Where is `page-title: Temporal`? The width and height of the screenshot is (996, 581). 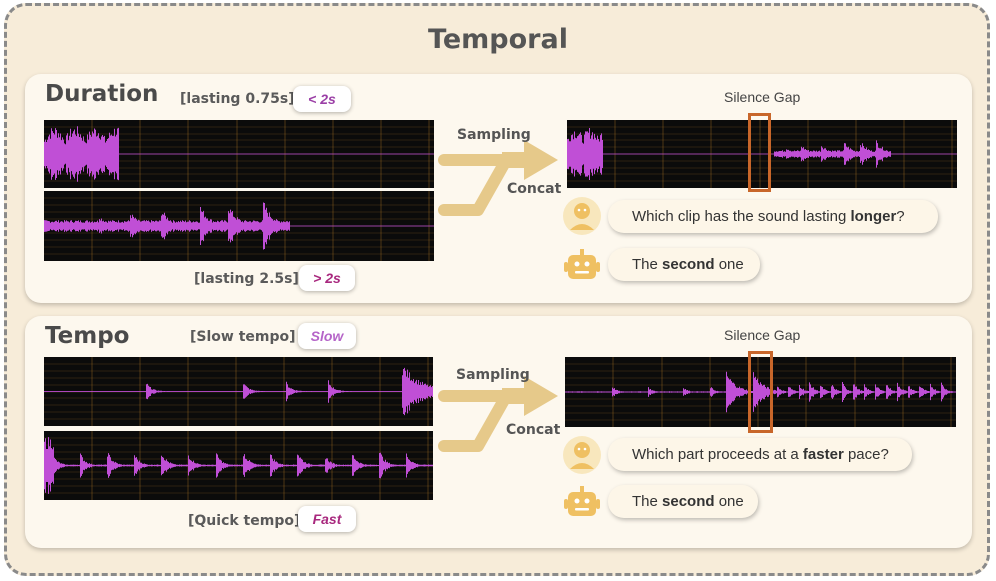 page-title: Temporal is located at coordinates (498, 39).